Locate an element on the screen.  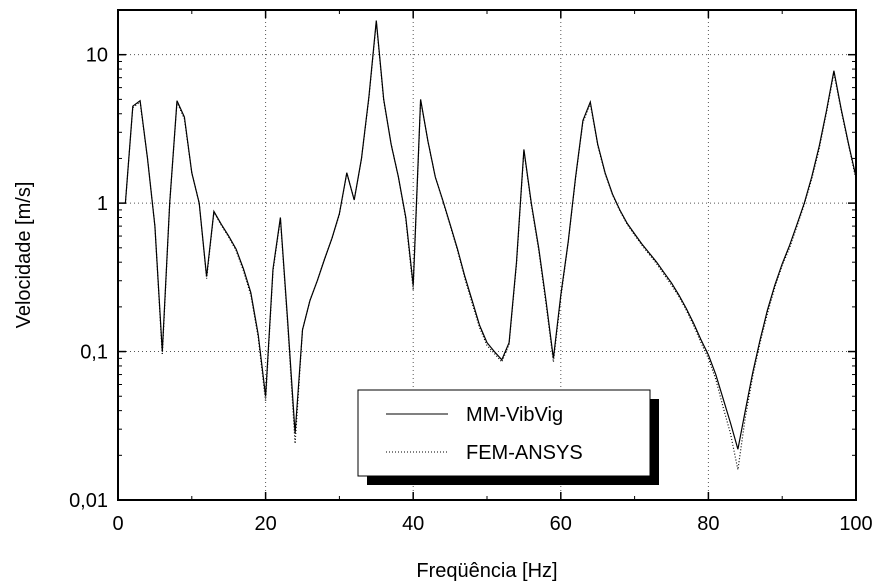
x-tick-label: 60 is located at coordinates (561, 524).